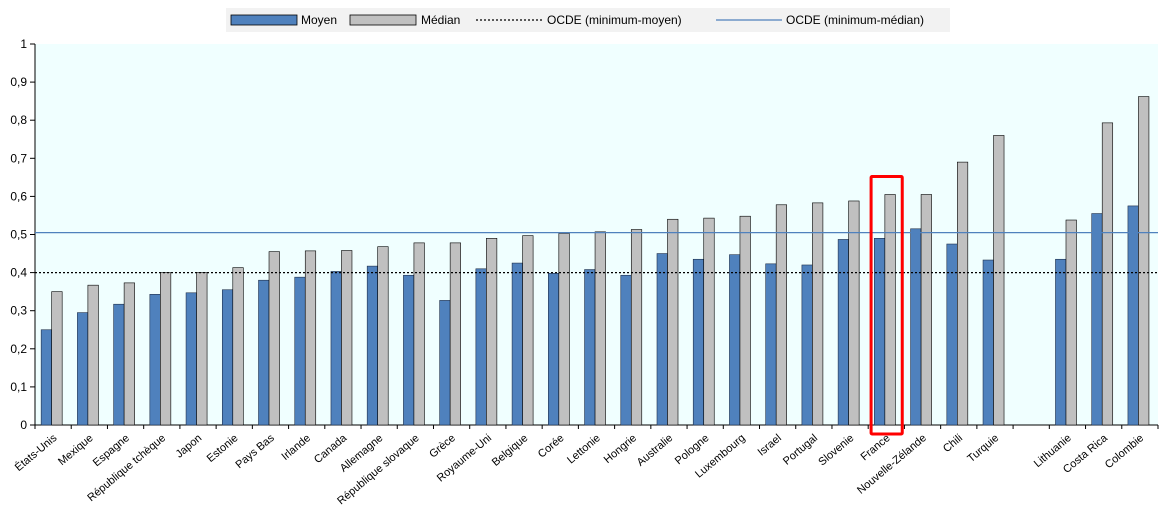 This screenshot has height=520, width=1160. What do you see at coordinates (655, 450) in the screenshot?
I see `x-category-label: Australie` at bounding box center [655, 450].